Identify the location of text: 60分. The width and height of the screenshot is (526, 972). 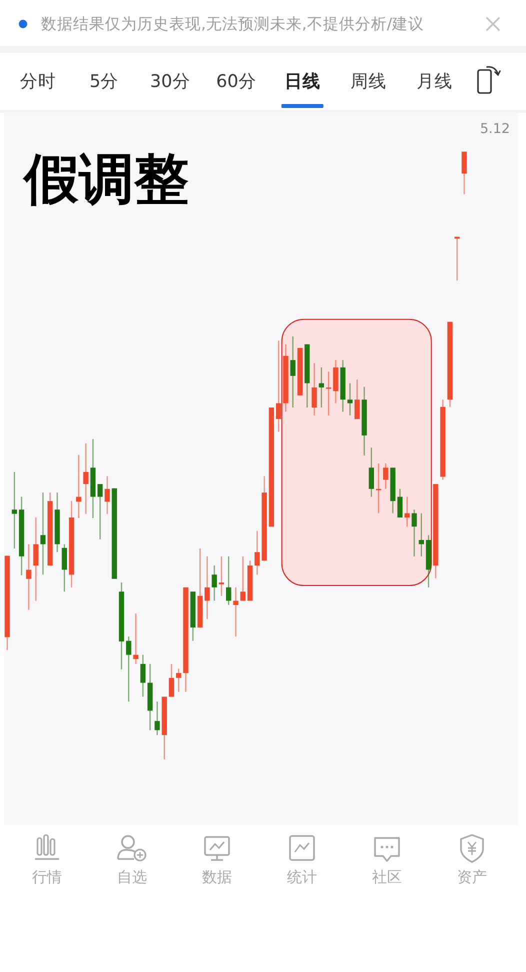
(236, 82).